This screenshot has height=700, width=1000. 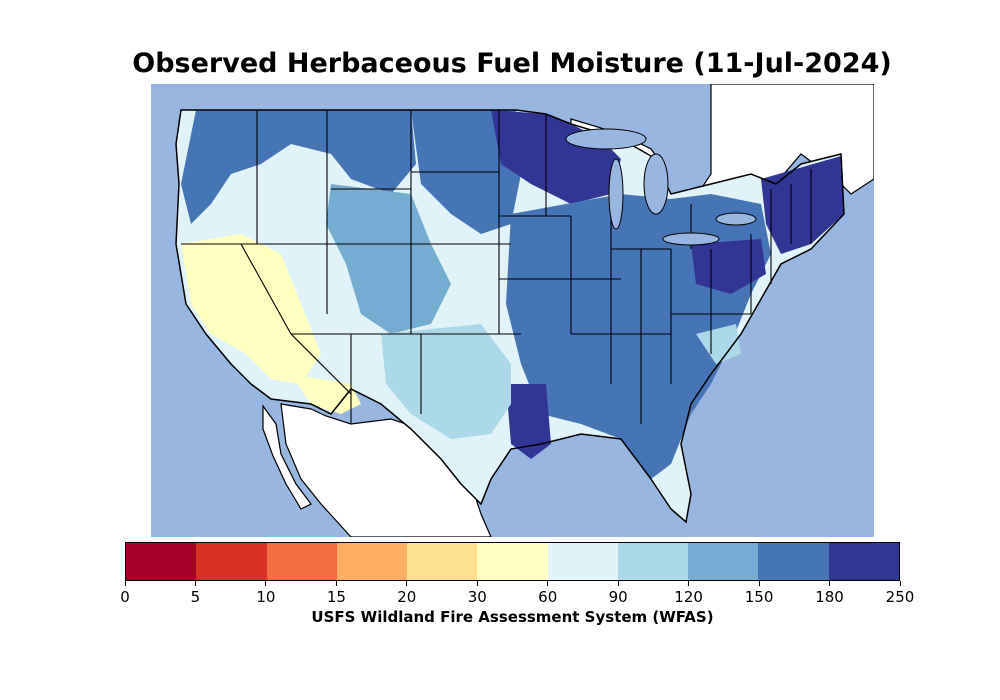 What do you see at coordinates (718, 344) in the screenshot?
I see `moisture-zone-carolinas` at bounding box center [718, 344].